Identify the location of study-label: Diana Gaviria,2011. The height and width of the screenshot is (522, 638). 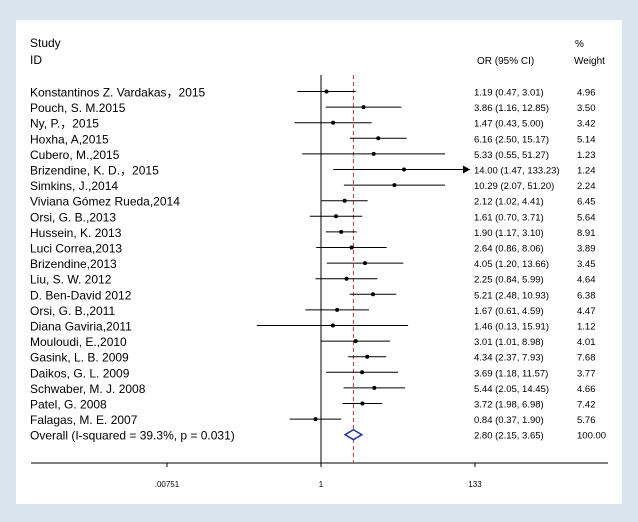
(81, 327).